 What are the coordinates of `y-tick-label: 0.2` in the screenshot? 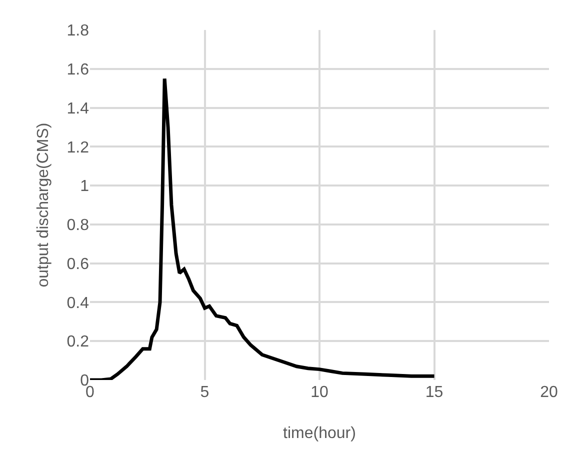 It's located at (78, 342).